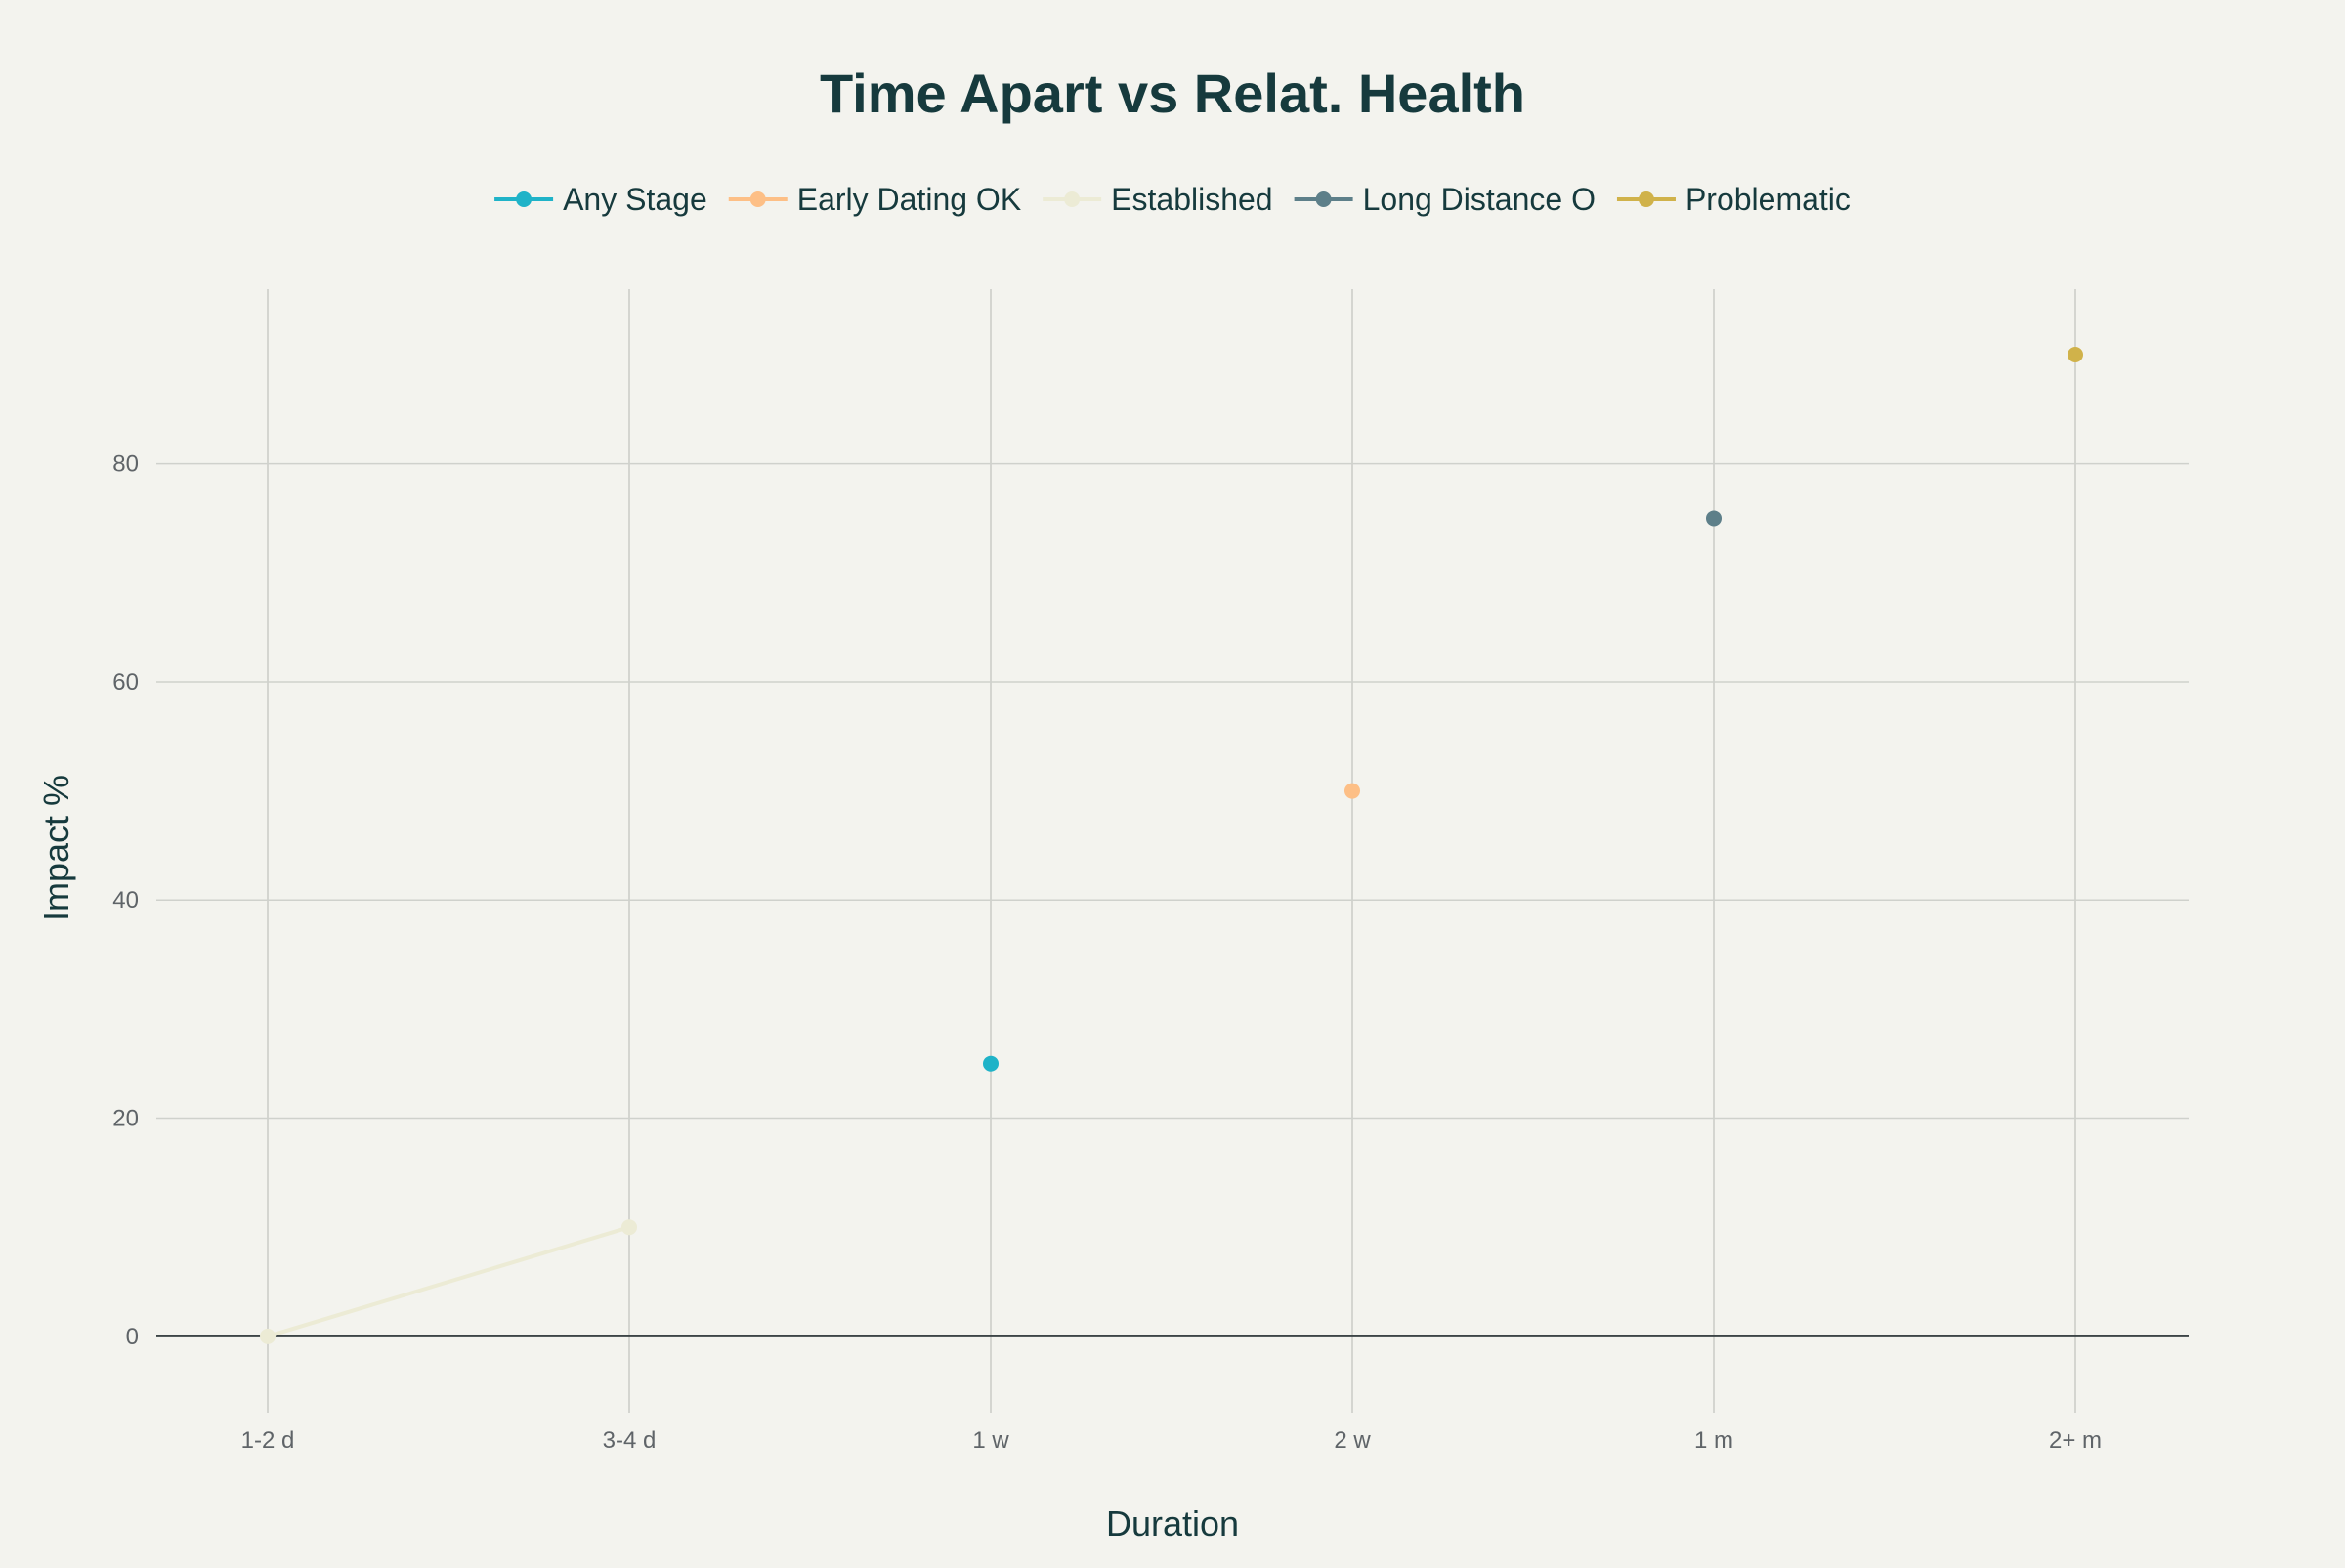 This screenshot has width=2345, height=1568. I want to click on series-line, so click(448, 1281).